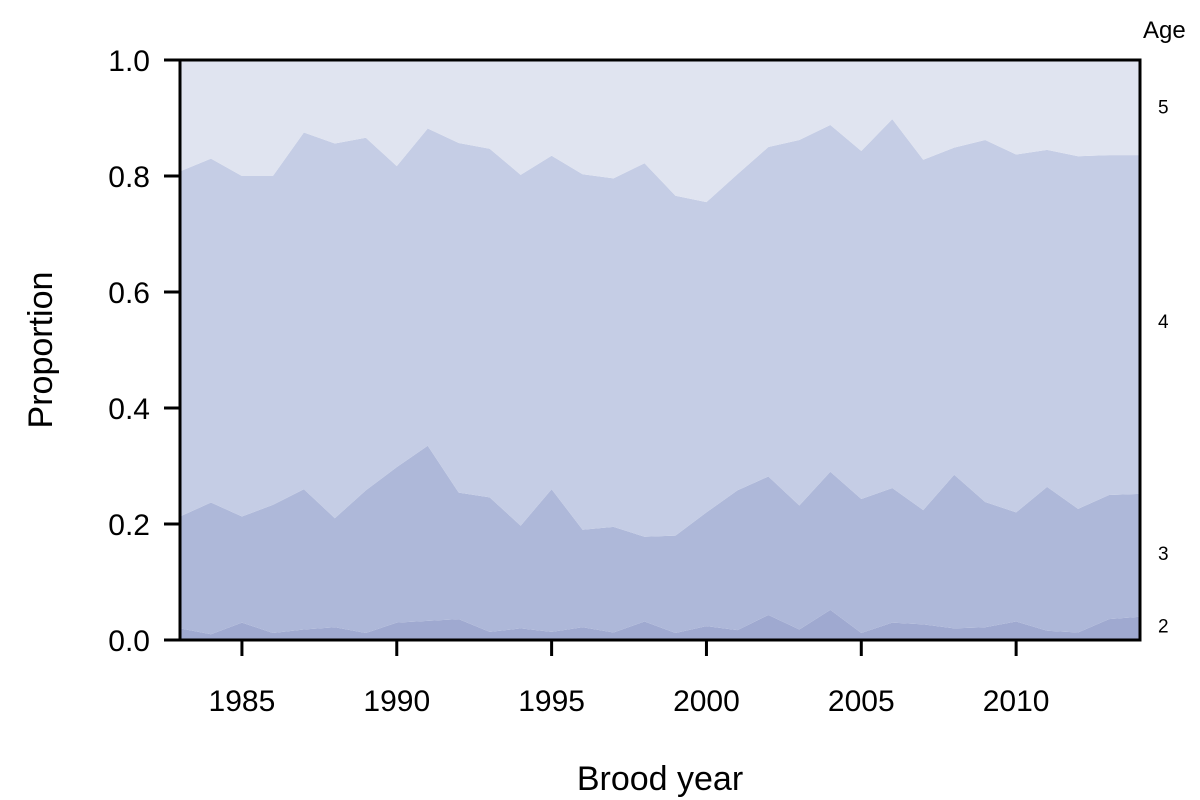  Describe the element at coordinates (396, 701) in the screenshot. I see `x-tick-label: 1990` at that location.